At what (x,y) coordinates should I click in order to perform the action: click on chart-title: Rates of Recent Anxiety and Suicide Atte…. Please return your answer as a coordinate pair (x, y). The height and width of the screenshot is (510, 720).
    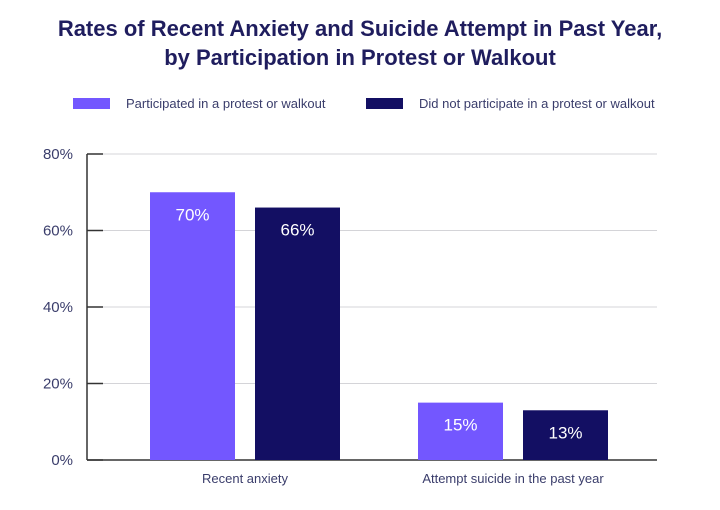
    Looking at the image, I should click on (360, 43).